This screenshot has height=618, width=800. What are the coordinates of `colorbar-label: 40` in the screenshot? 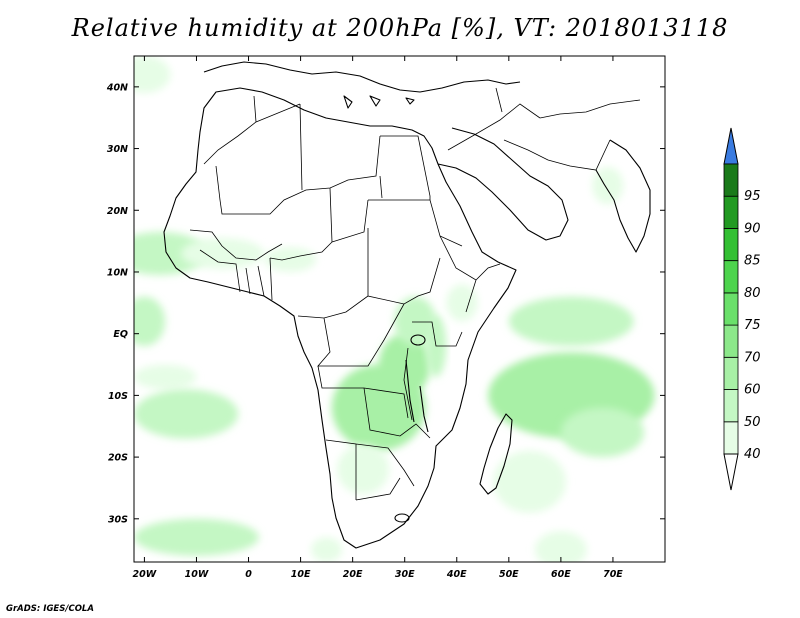 It's located at (752, 454).